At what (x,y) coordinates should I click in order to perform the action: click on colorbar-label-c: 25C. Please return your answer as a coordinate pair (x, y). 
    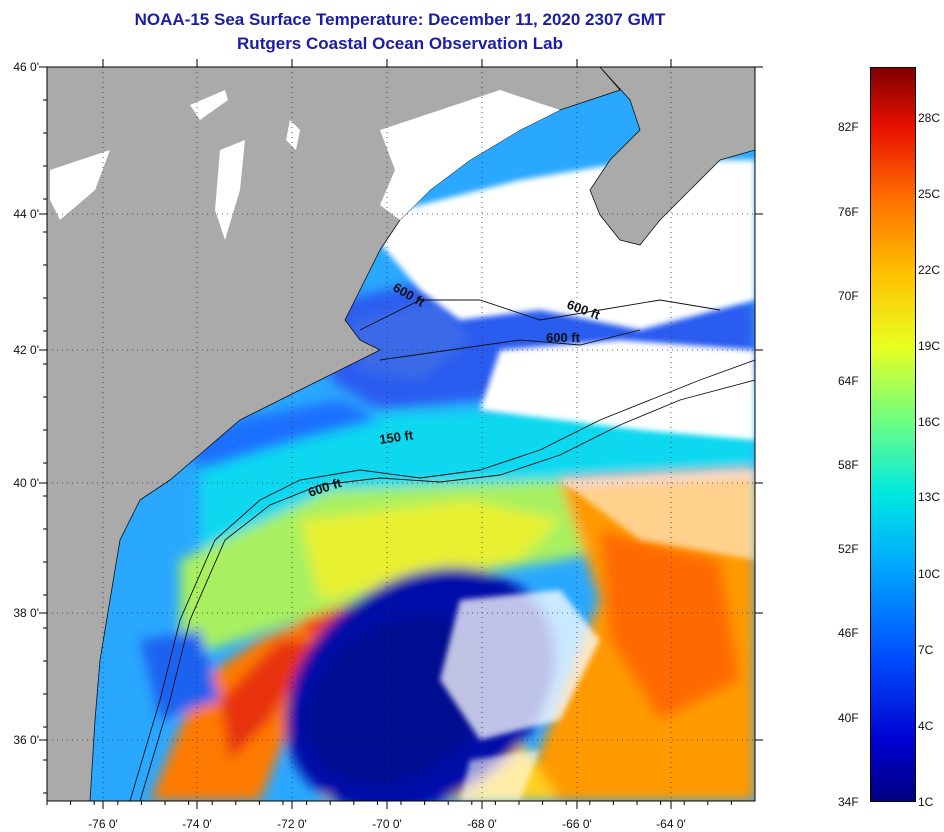
    Looking at the image, I should click on (929, 194).